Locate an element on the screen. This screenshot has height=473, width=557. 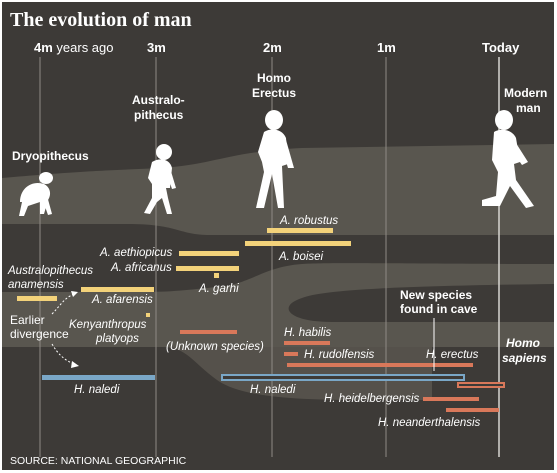
australopithecus-label-line2: pithecus is located at coordinates (159, 115).